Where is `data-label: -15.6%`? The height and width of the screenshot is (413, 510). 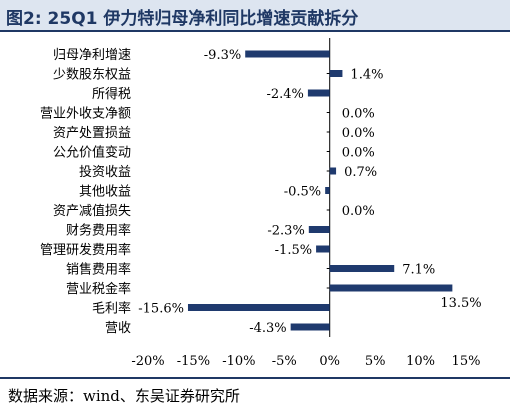 data-label: -15.6% is located at coordinates (161, 309).